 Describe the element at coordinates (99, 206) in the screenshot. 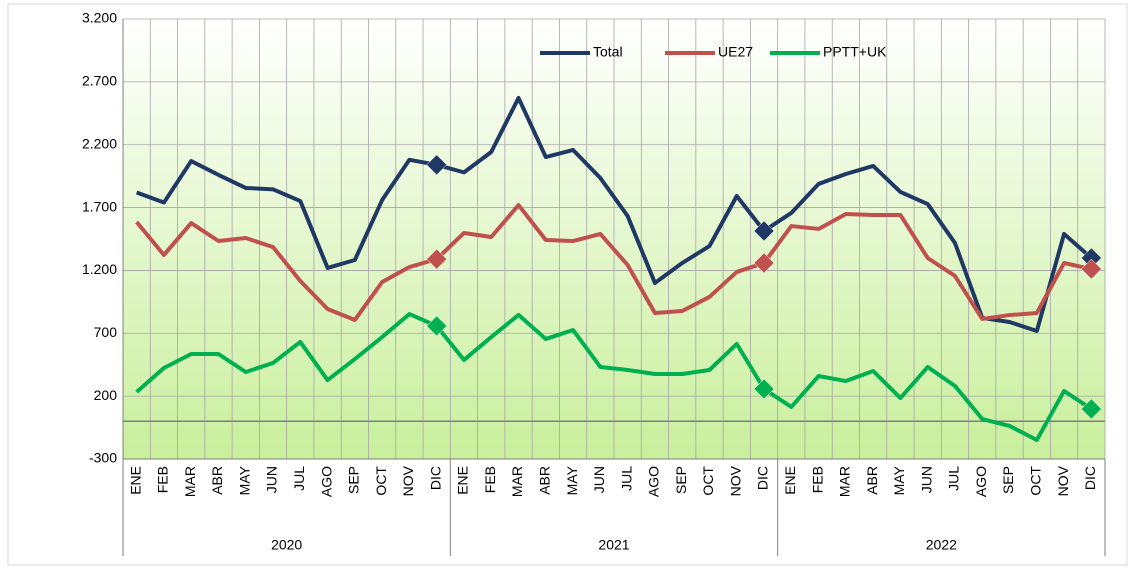

I see `y-tick-label: 1.700` at that location.